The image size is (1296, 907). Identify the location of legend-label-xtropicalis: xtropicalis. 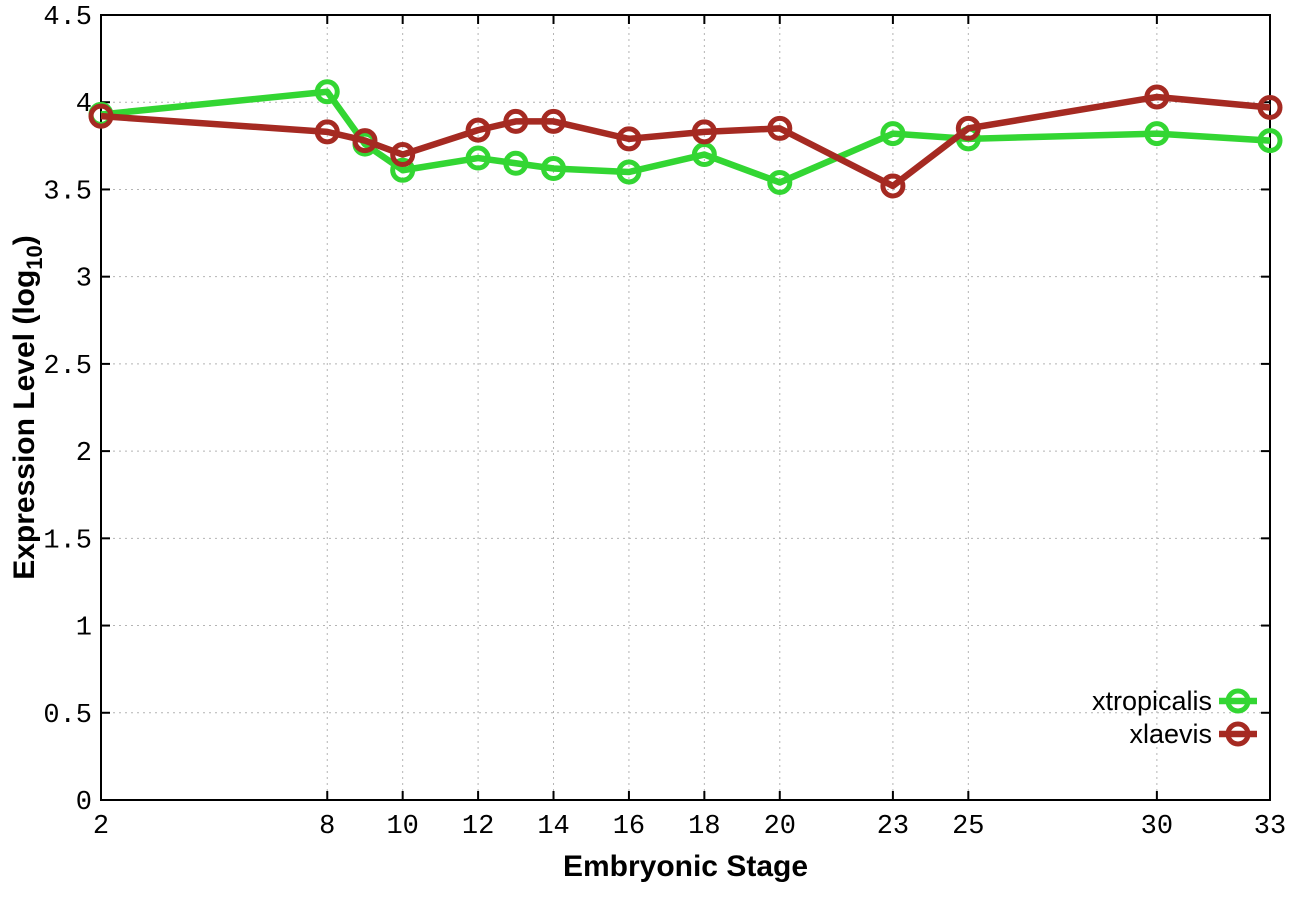
(1152, 701).